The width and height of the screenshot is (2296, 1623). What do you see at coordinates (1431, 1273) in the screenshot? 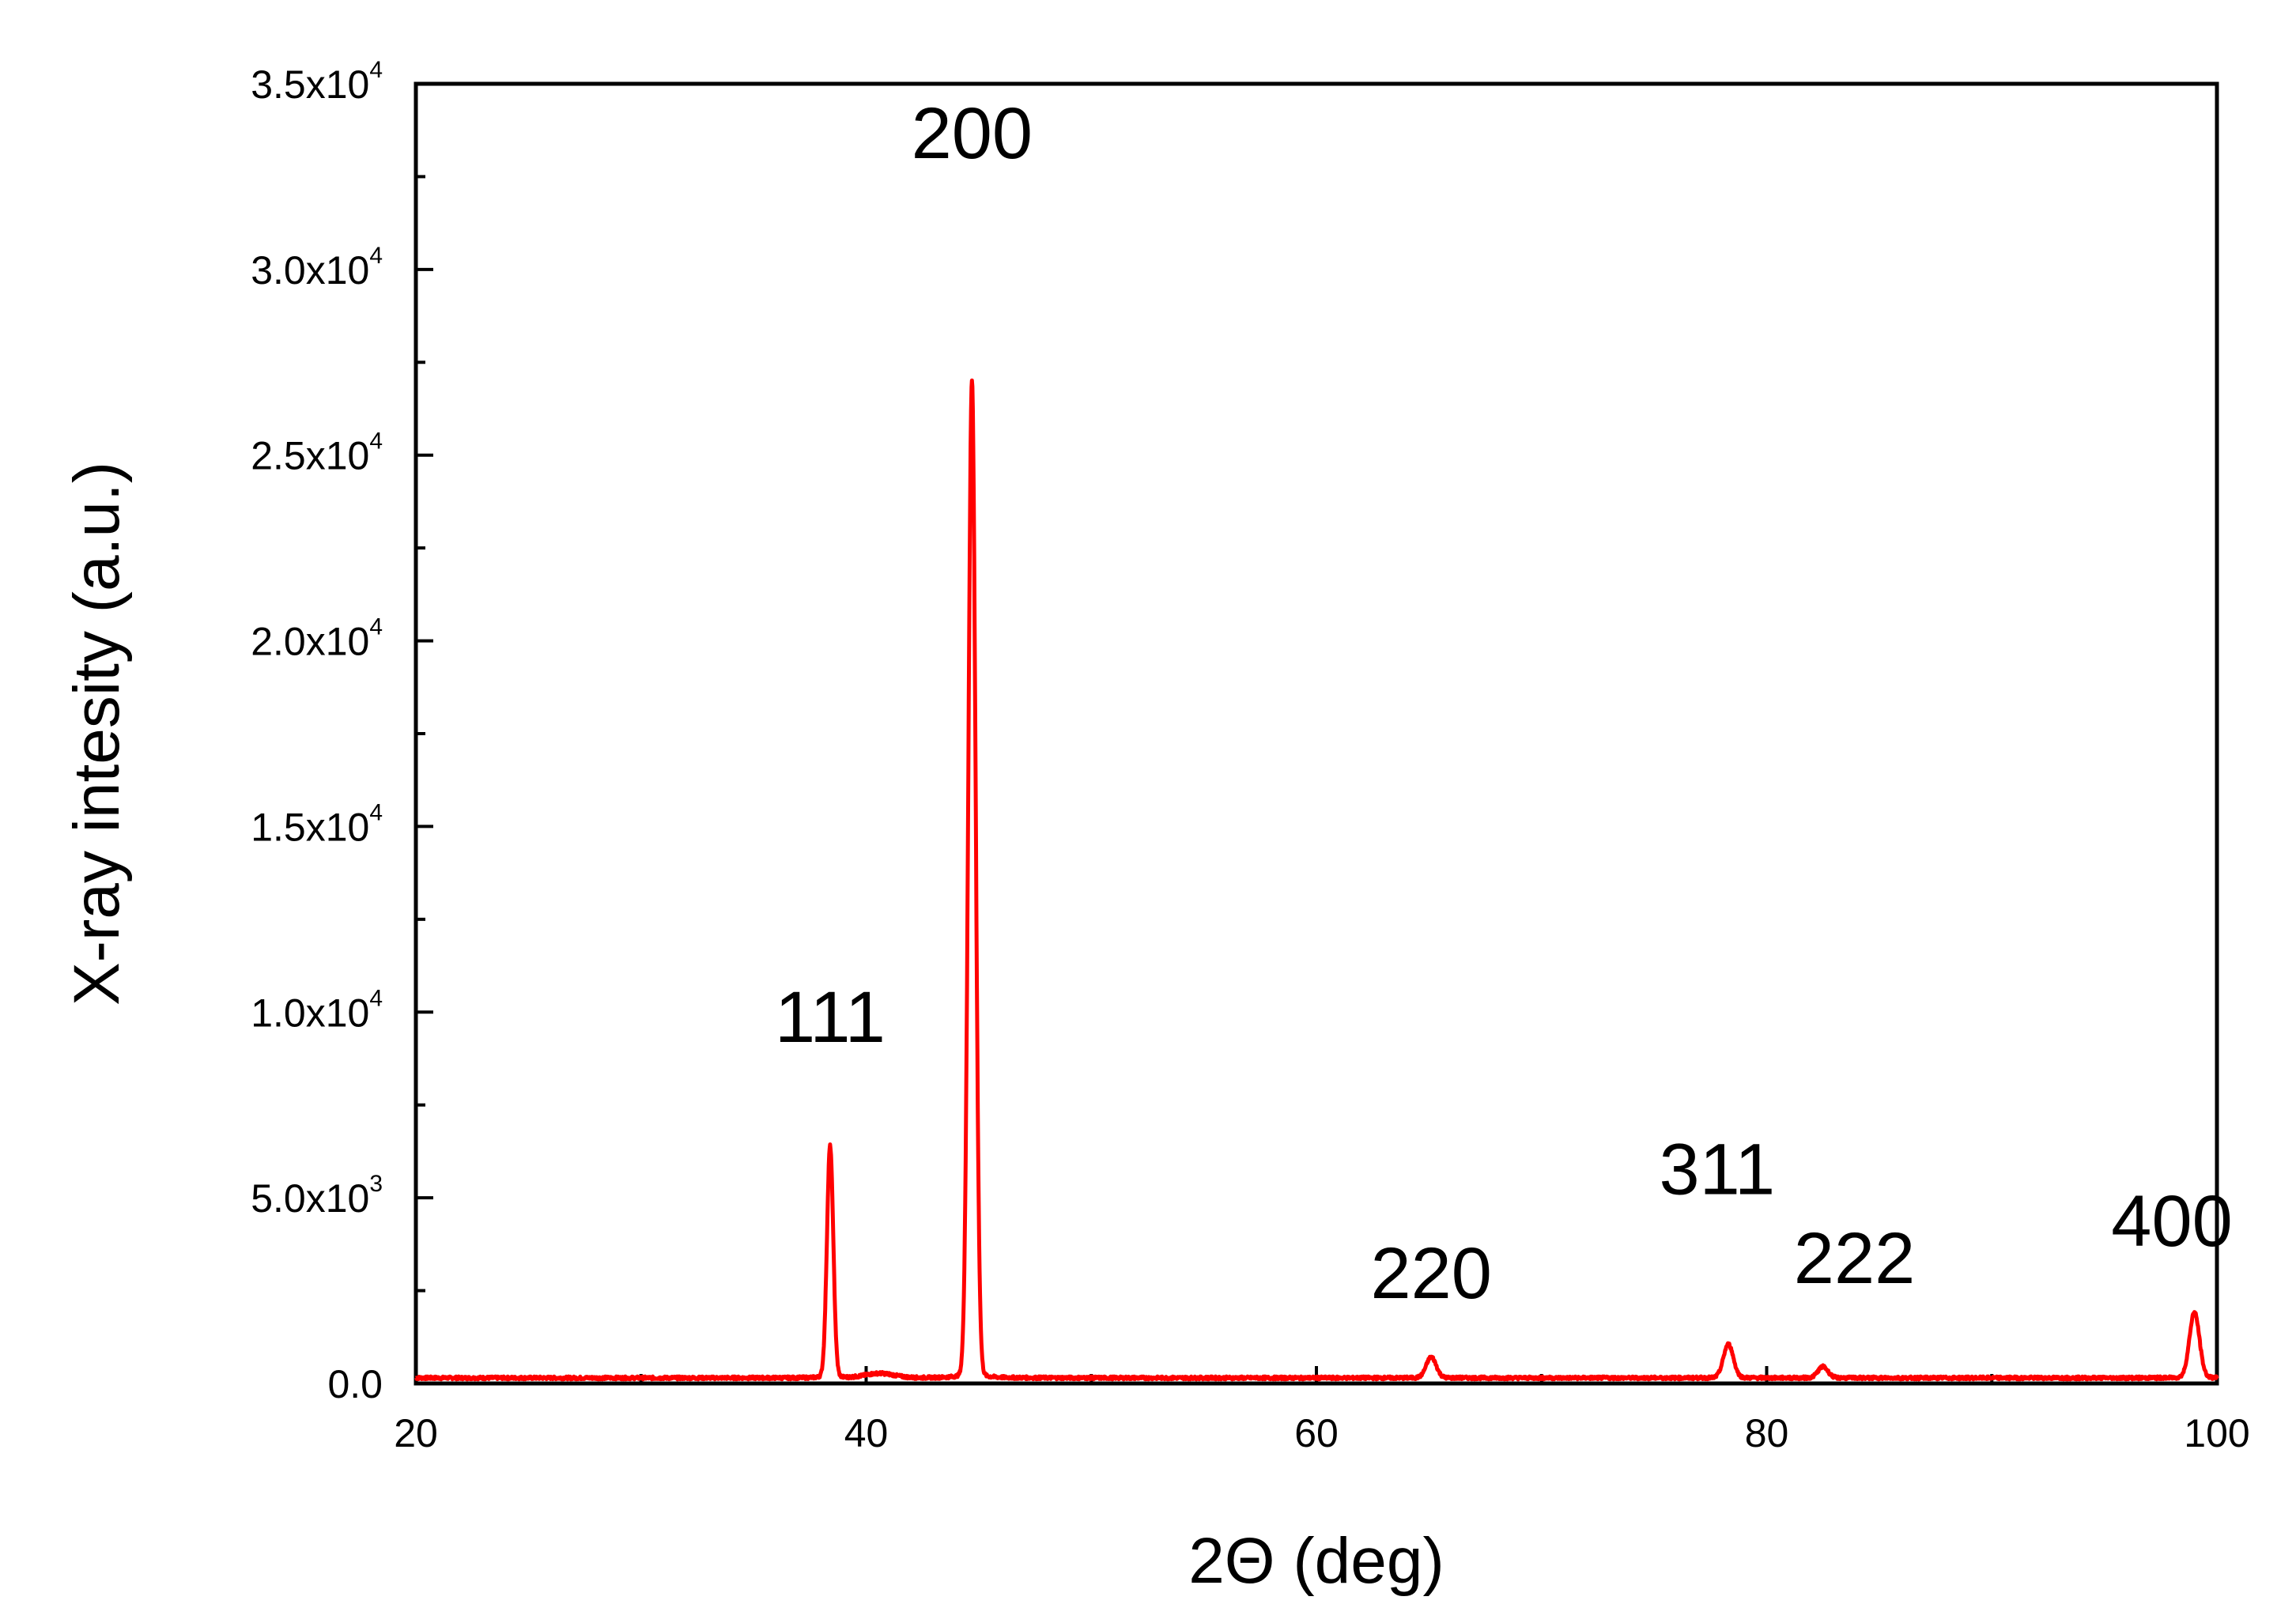
I see `peak-label: 220` at bounding box center [1431, 1273].